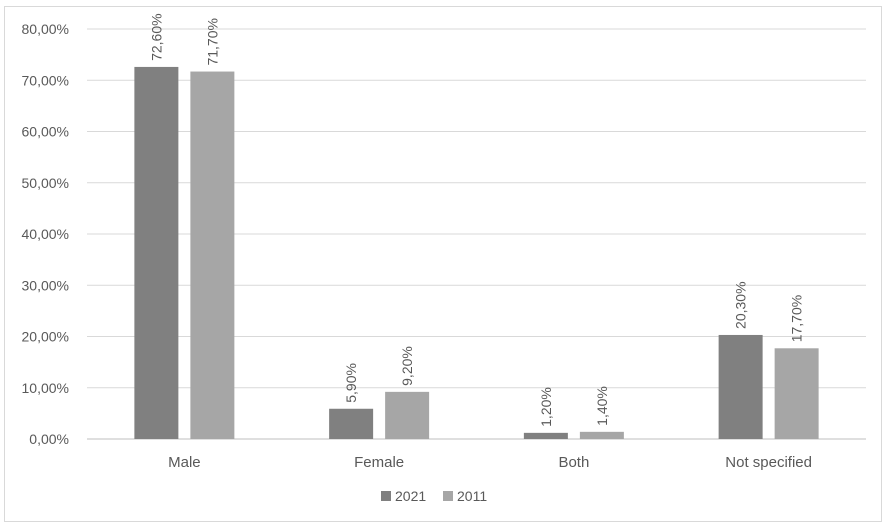 This screenshot has width=886, height=527. Describe the element at coordinates (768, 462) in the screenshot. I see `x-tick-label: Not specified` at that location.